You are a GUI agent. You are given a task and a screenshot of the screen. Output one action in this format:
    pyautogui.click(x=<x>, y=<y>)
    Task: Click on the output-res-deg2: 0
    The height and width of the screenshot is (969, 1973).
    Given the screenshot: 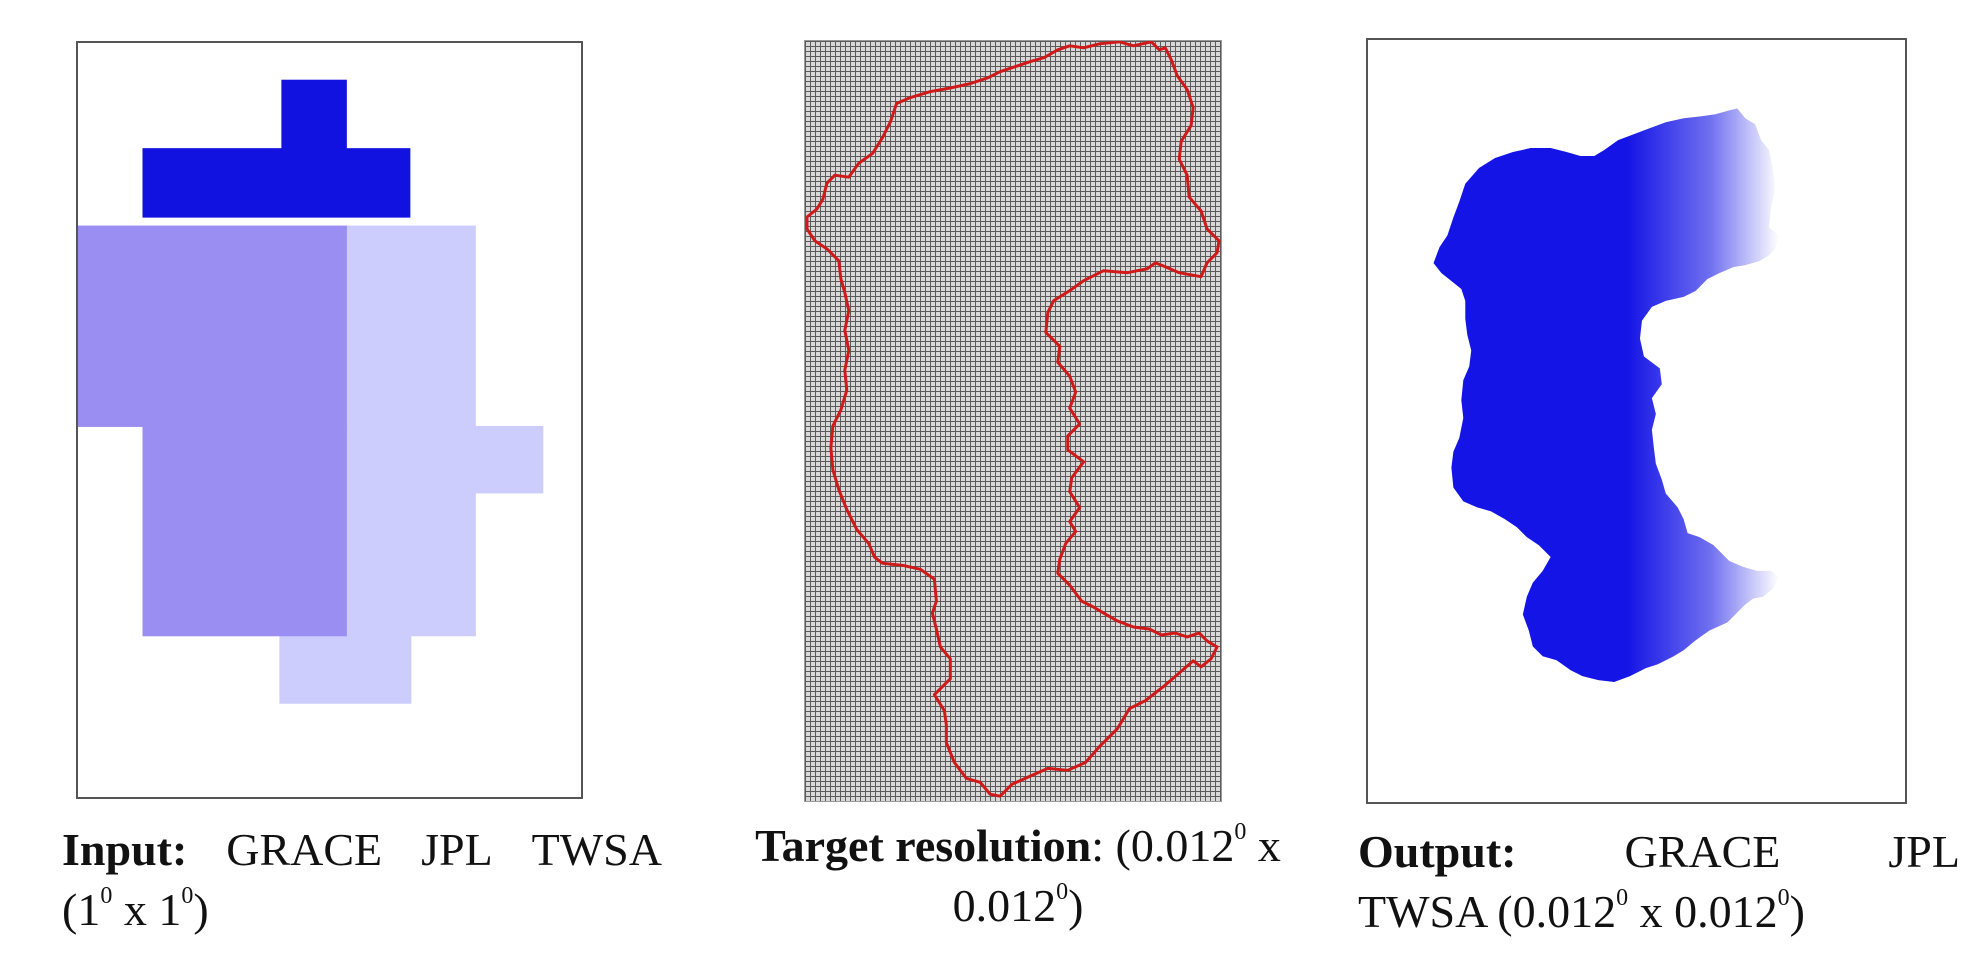 What is the action you would take?
    pyautogui.click(x=1783, y=897)
    